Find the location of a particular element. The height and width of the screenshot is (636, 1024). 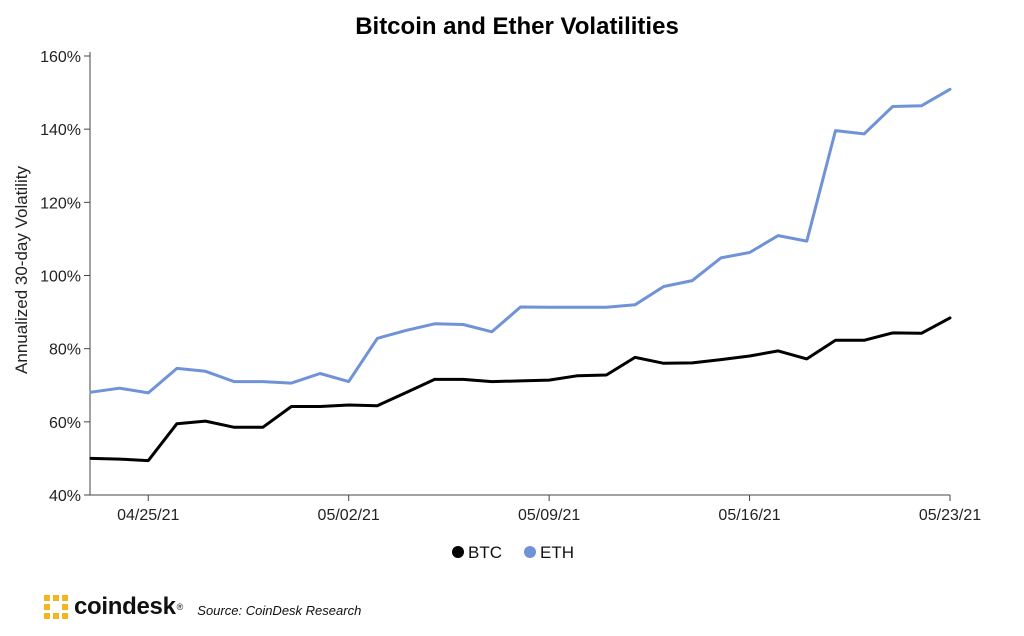

x-tick-label: 05/23/21 is located at coordinates (950, 515).